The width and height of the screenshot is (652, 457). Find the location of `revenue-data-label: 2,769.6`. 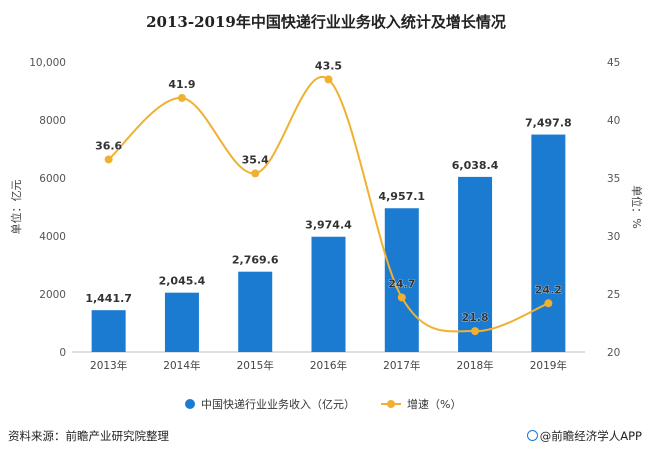

revenue-data-label: 2,769.6 is located at coordinates (255, 260).